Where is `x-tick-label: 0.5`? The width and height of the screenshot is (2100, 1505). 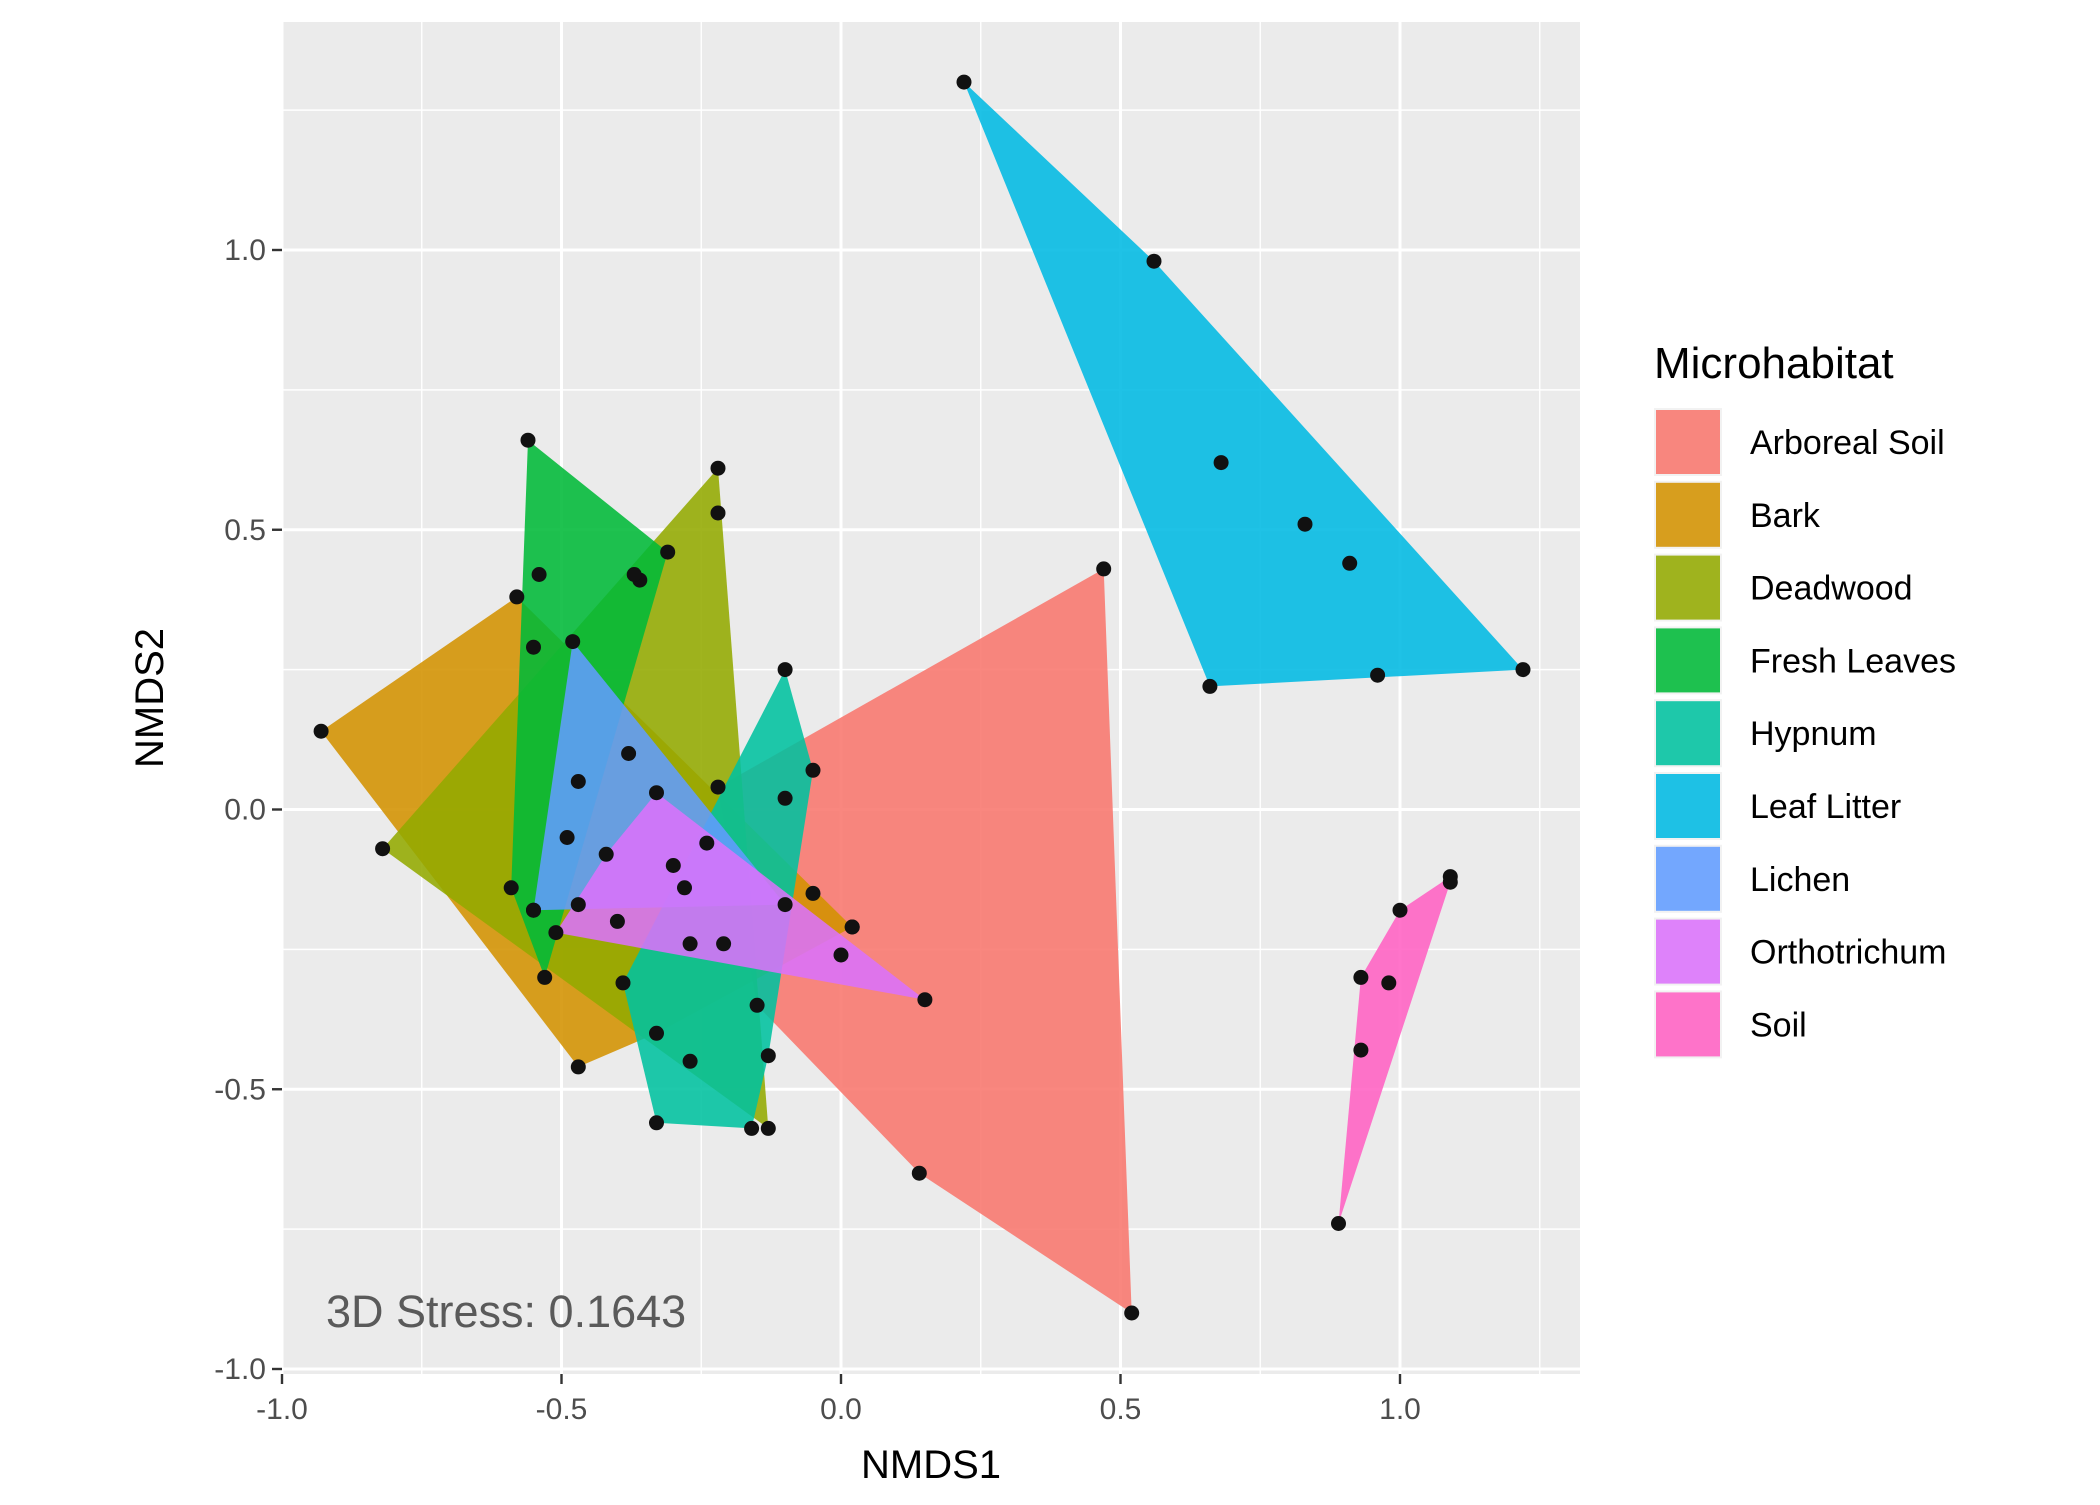 x-tick-label: 0.5 is located at coordinates (1121, 1409).